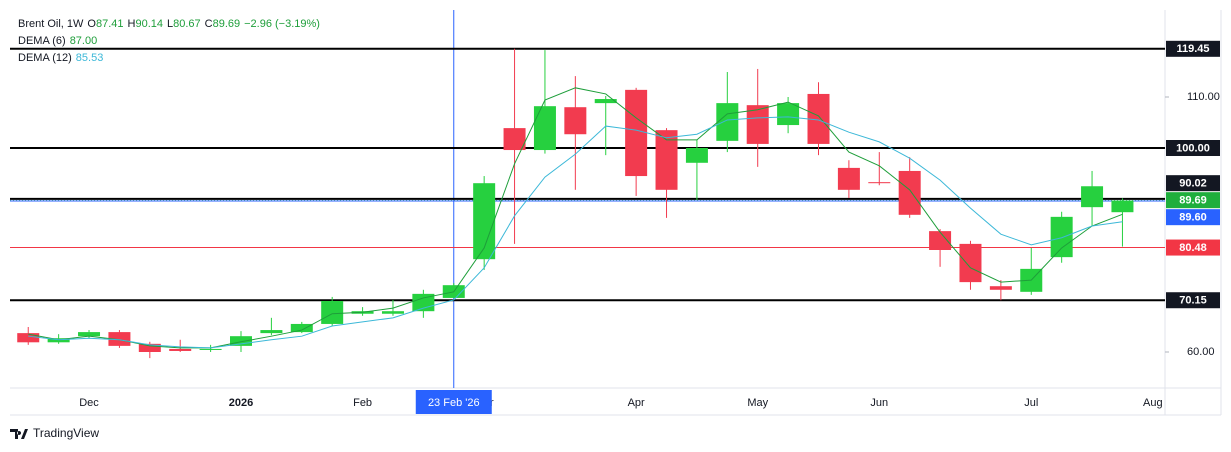 This screenshot has width=1231, height=452. What do you see at coordinates (1203, 97) in the screenshot?
I see `y-tick-label: 110.00` at bounding box center [1203, 97].